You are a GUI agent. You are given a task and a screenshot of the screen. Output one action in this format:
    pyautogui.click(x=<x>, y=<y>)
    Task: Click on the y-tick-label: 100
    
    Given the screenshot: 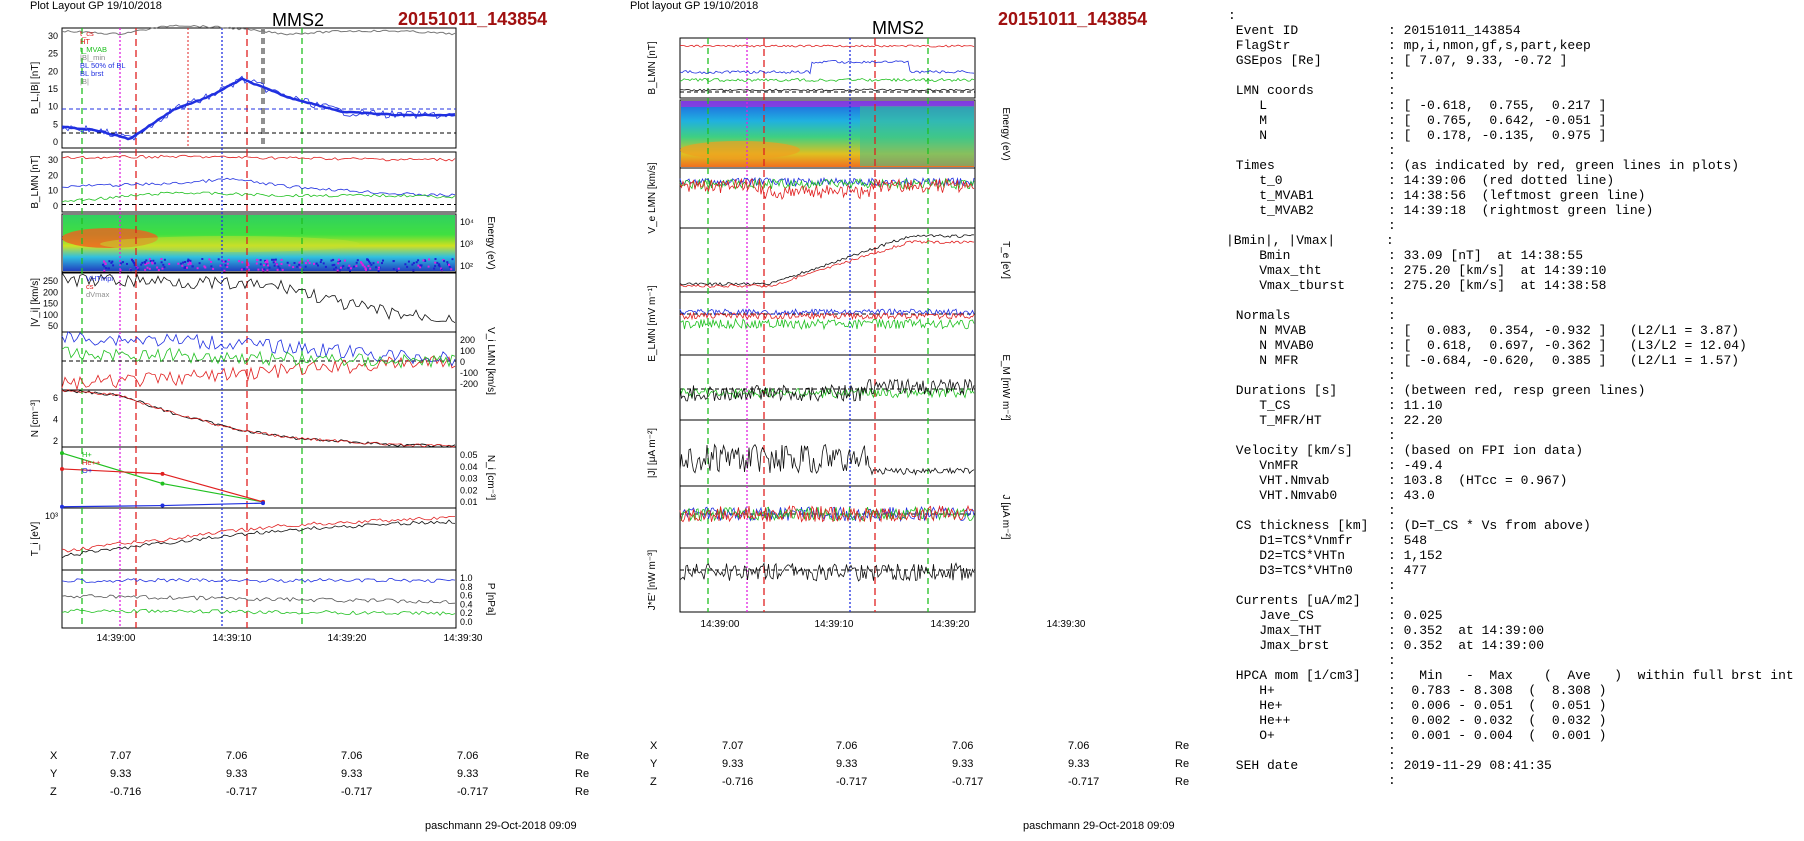 What is the action you would take?
    pyautogui.click(x=50, y=315)
    